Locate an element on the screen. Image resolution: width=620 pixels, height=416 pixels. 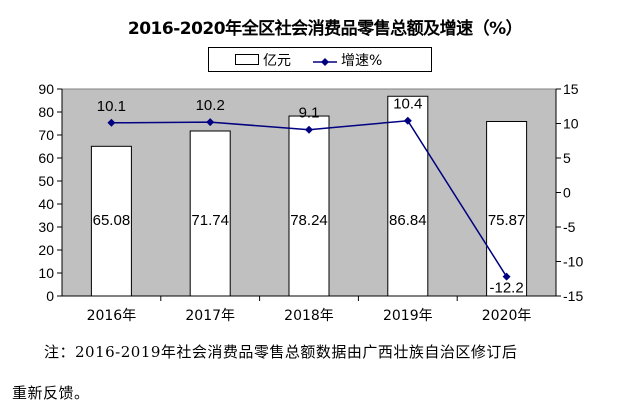
x-tick-label: 2017年 is located at coordinates (210, 316).